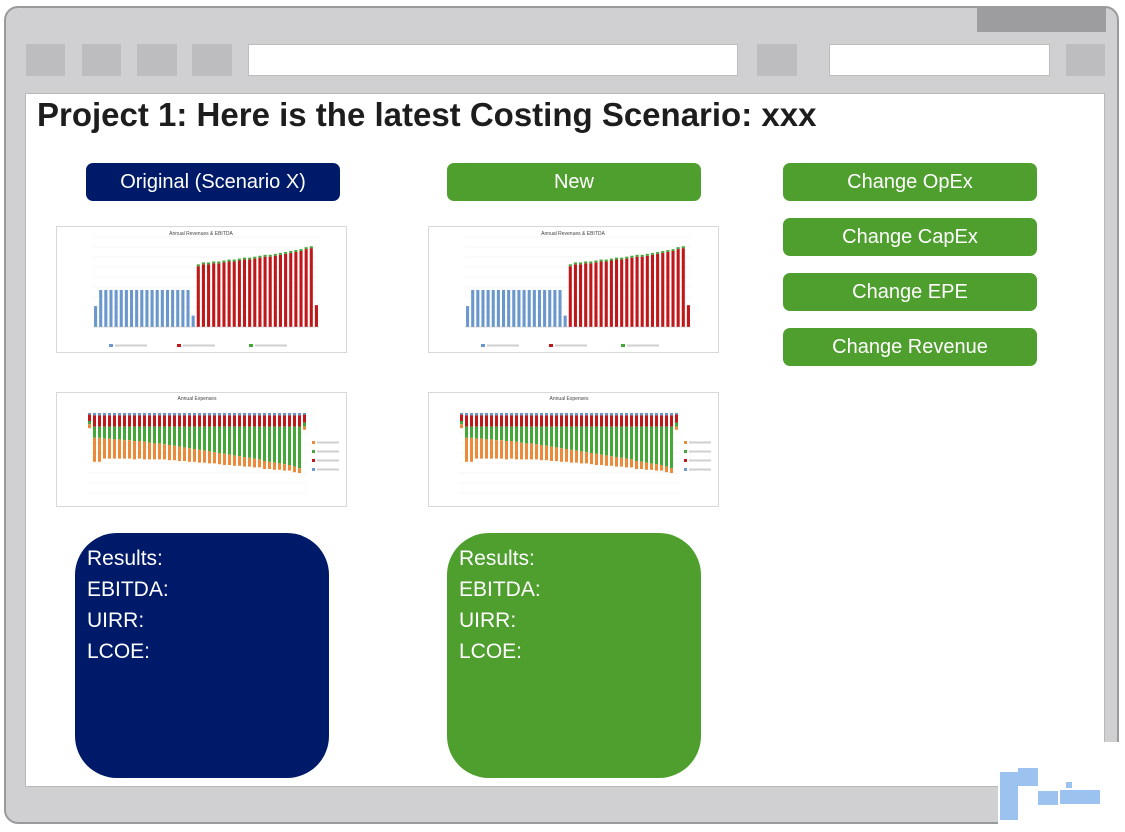 This screenshot has height=832, width=1125. Describe the element at coordinates (1041, 19) in the screenshot. I see `window-title-tab` at that location.